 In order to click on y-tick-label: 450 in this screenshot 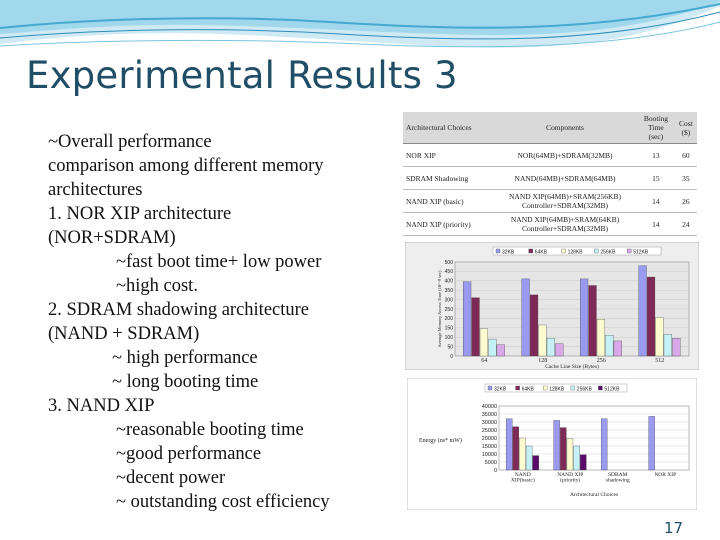, I will do `click(449, 272)`.